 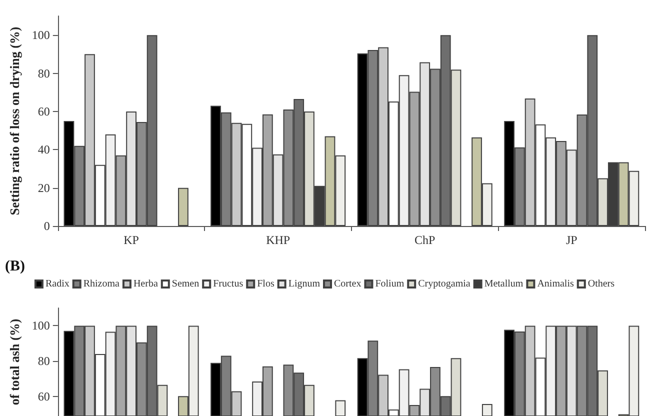 I want to click on y-axis-title: Setting ratio of loss on drying (%), so click(x=14, y=121).